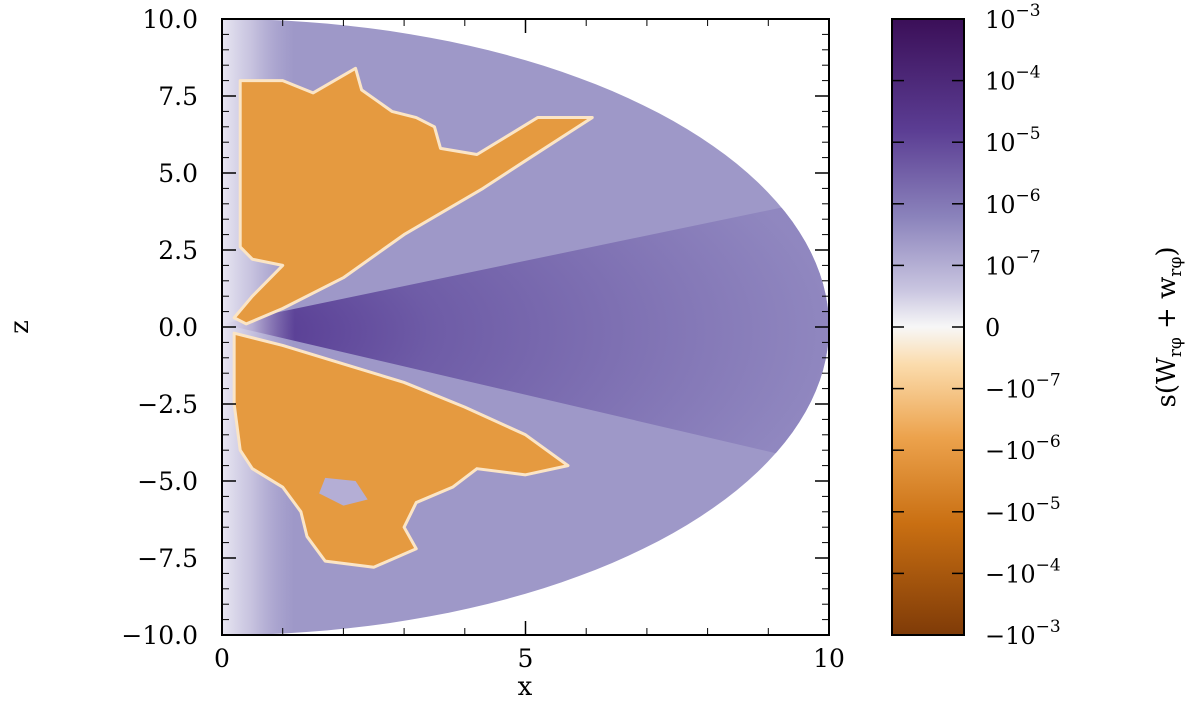  I want to click on colorbar-tick-label: −10−7, so click(1023, 387).